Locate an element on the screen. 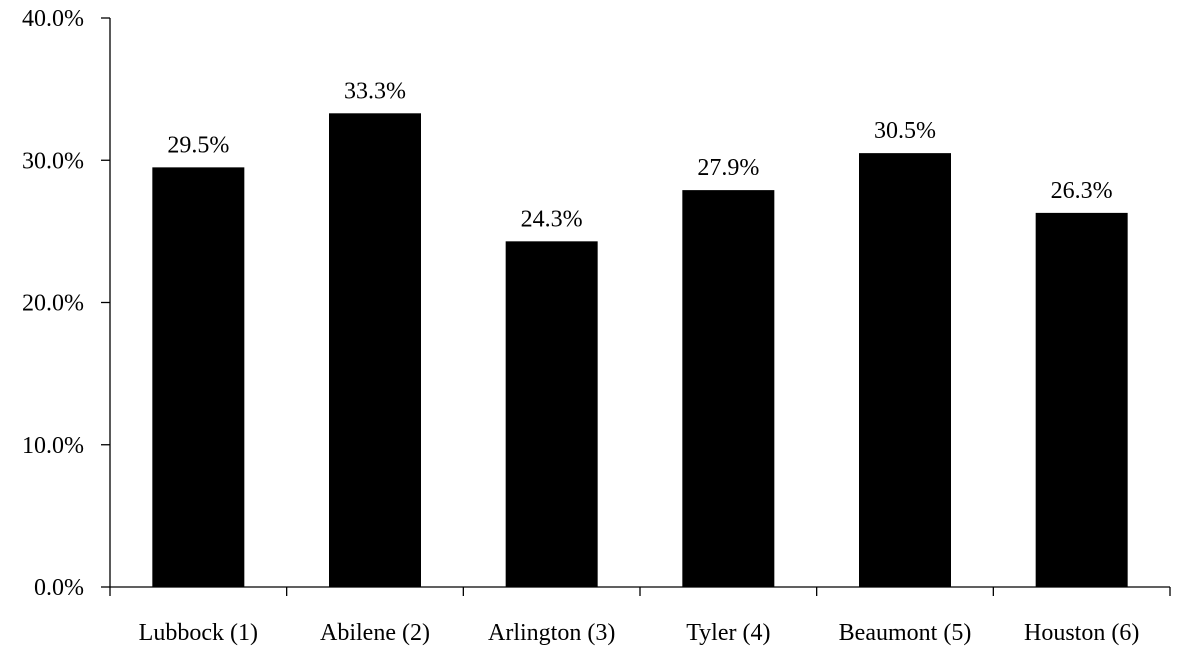 The height and width of the screenshot is (648, 1184). y-tick-label: 10.0% is located at coordinates (53, 446).